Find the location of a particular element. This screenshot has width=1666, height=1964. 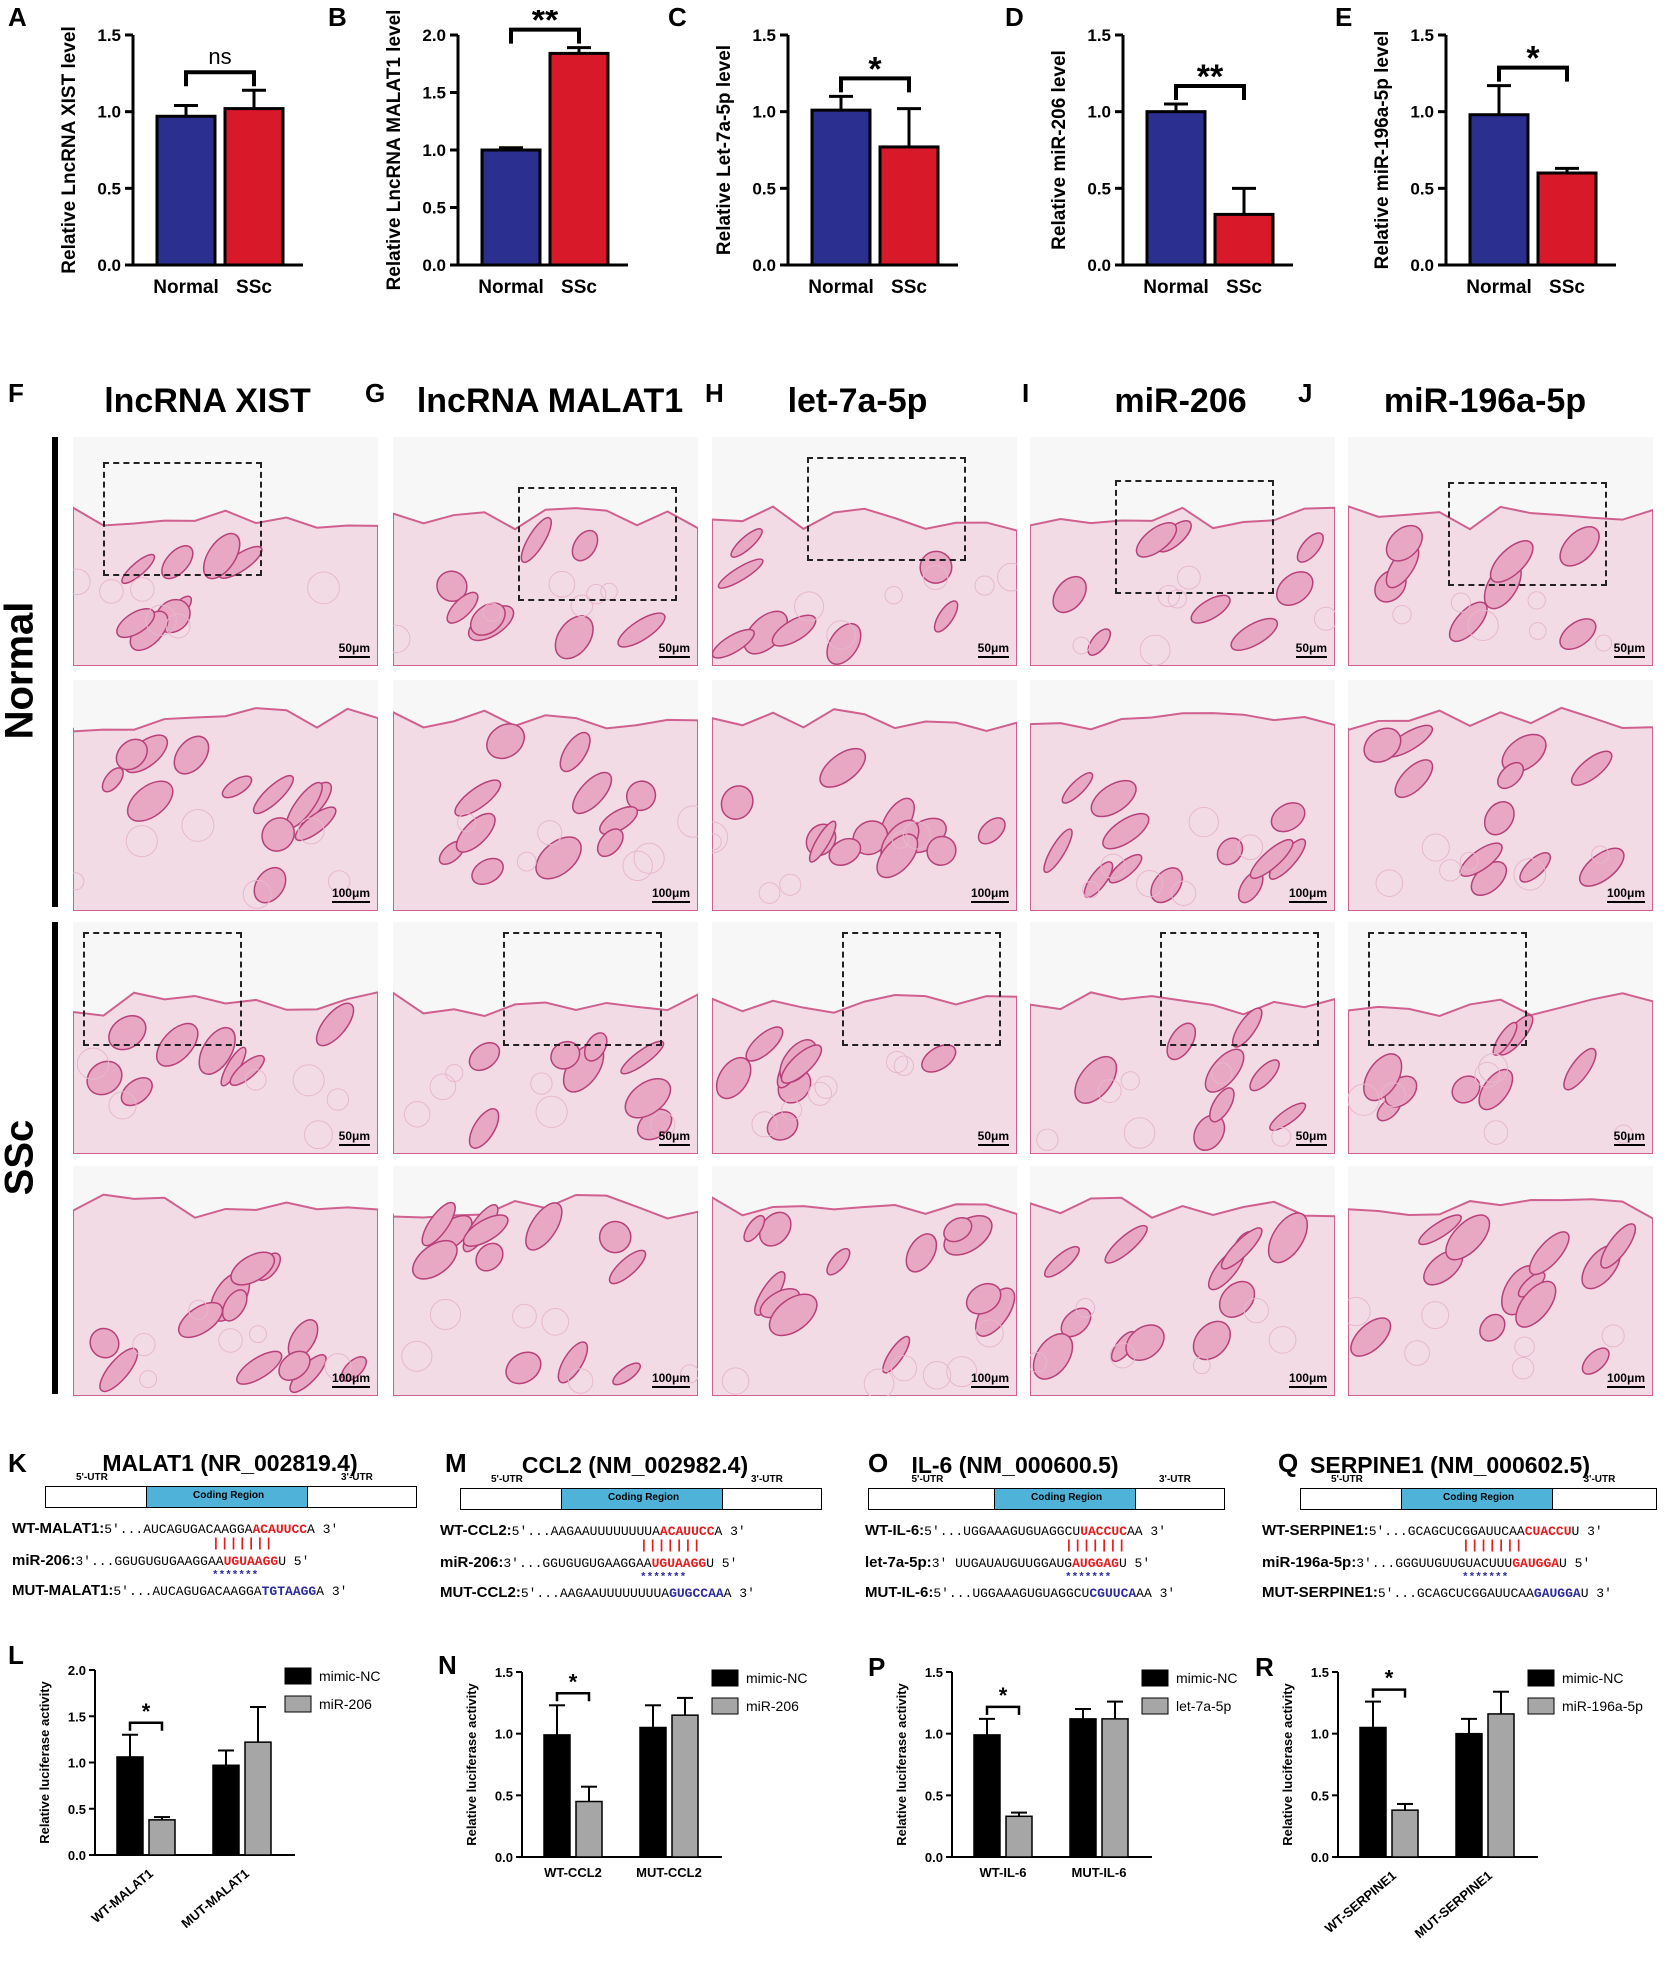

panel-letter-a: A is located at coordinates (17, 17).